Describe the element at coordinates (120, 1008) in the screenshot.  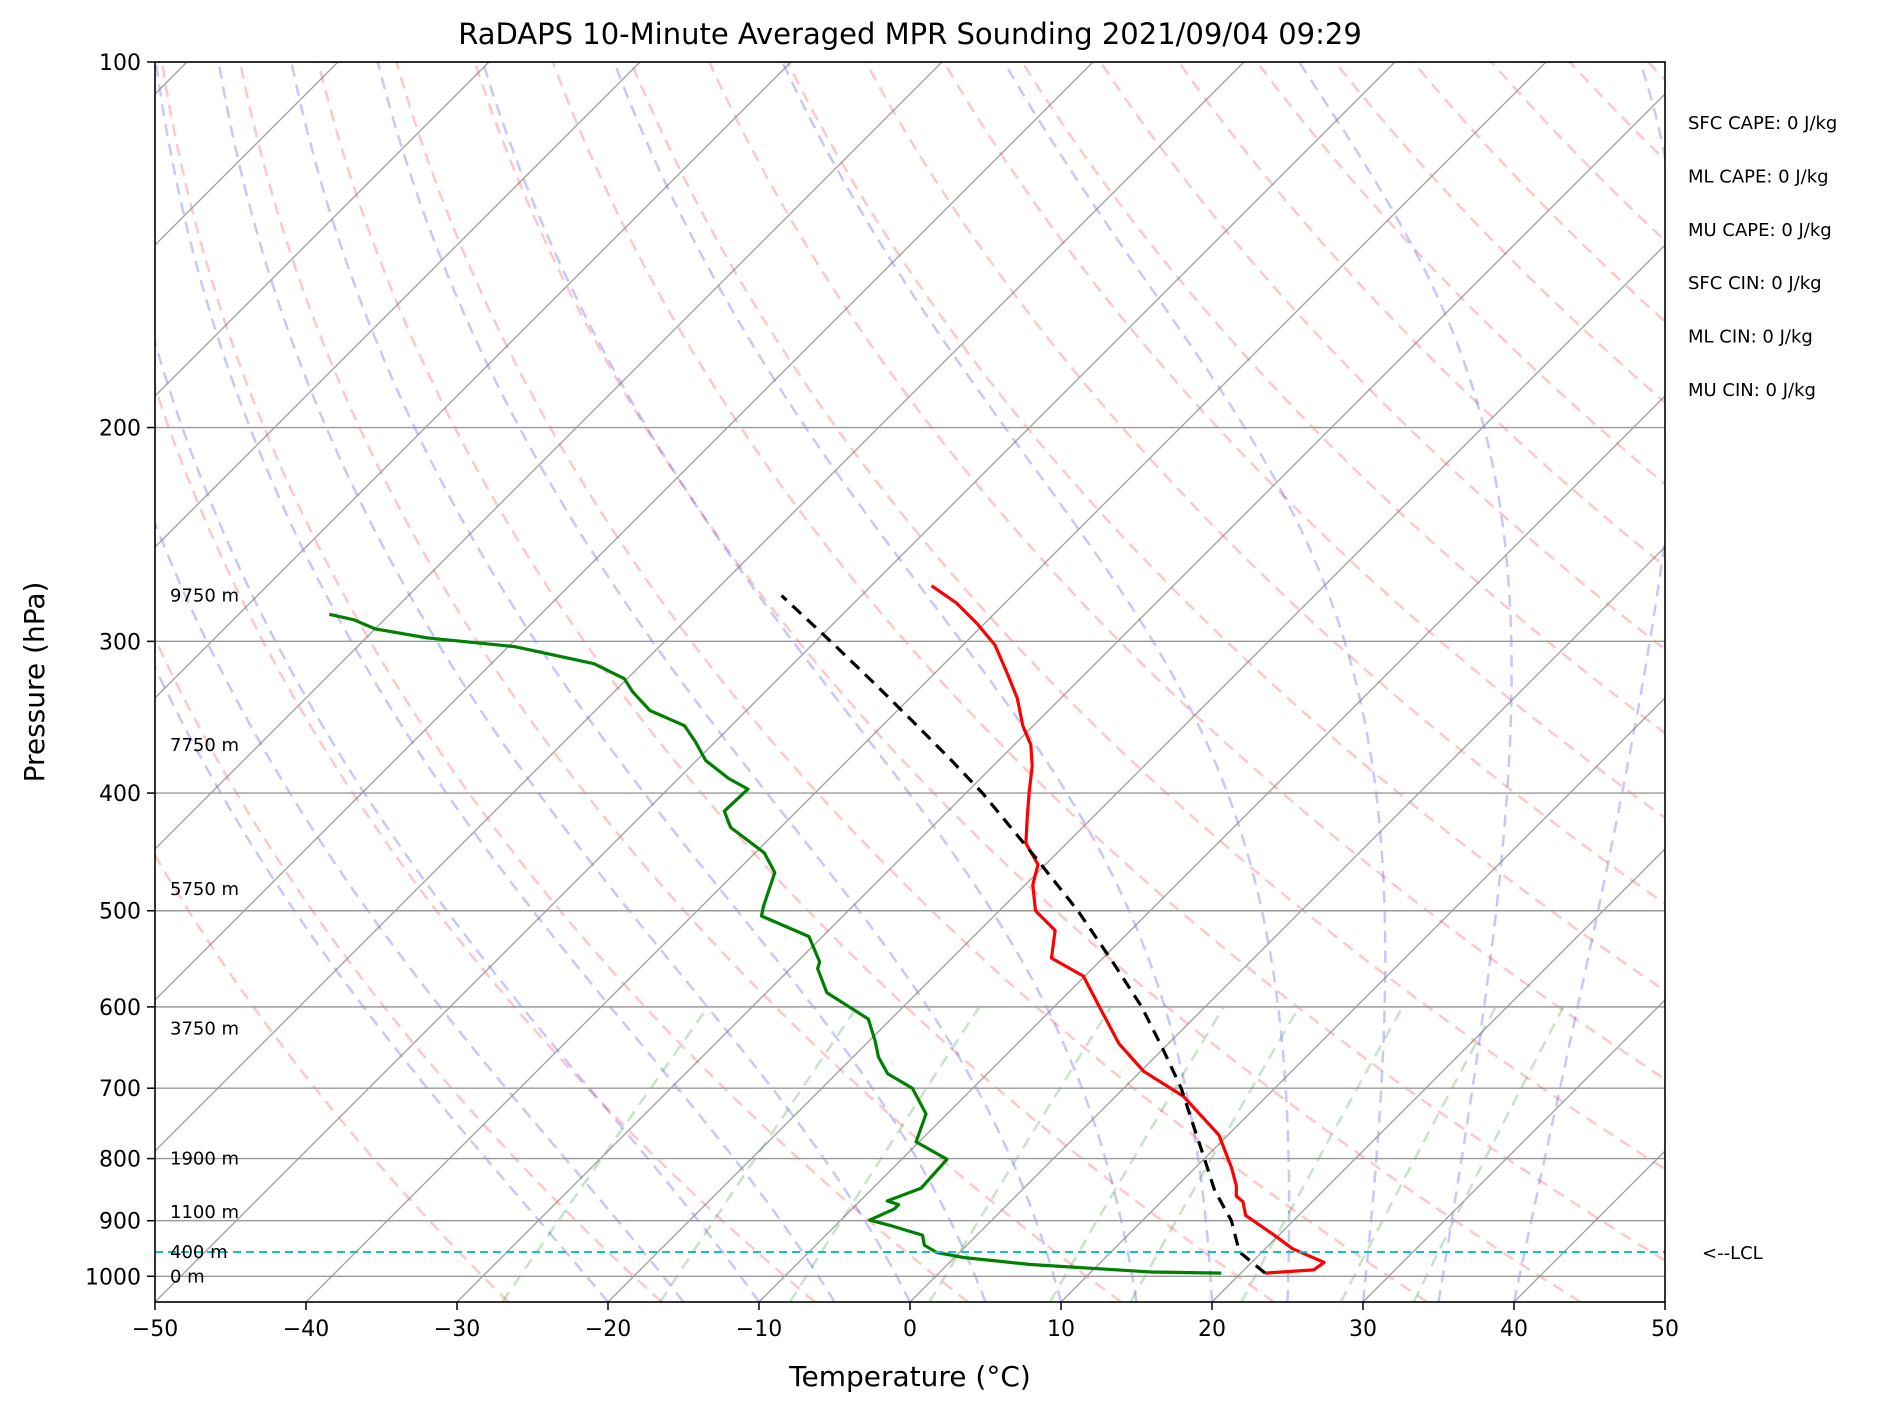
I see `y-tick-label: 600` at that location.